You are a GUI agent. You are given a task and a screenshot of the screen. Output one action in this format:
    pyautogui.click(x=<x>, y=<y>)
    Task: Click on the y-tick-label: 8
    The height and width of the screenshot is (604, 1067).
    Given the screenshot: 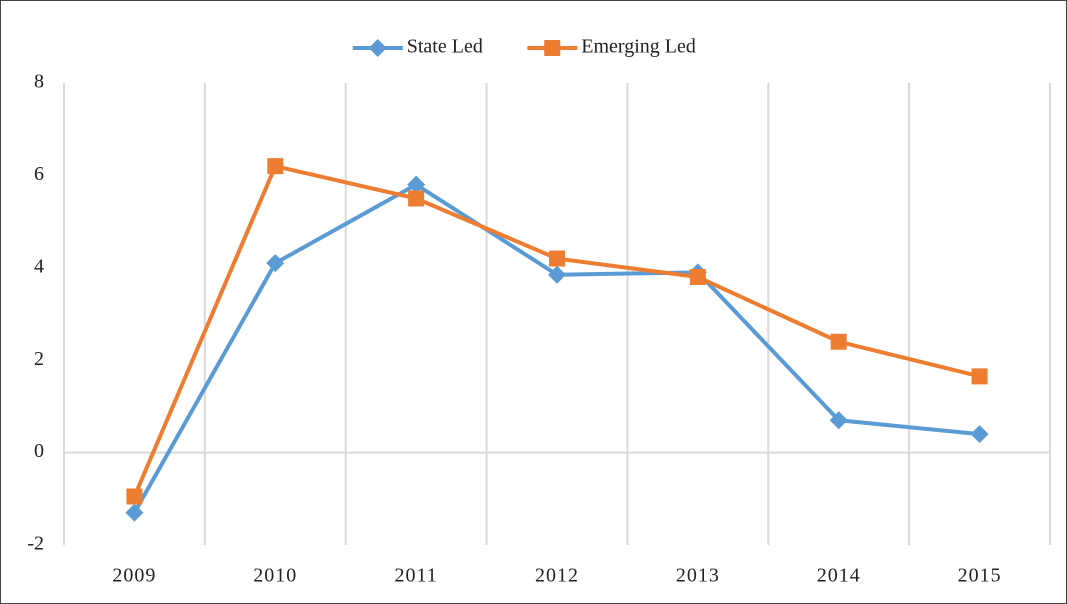 What is the action you would take?
    pyautogui.click(x=39, y=82)
    